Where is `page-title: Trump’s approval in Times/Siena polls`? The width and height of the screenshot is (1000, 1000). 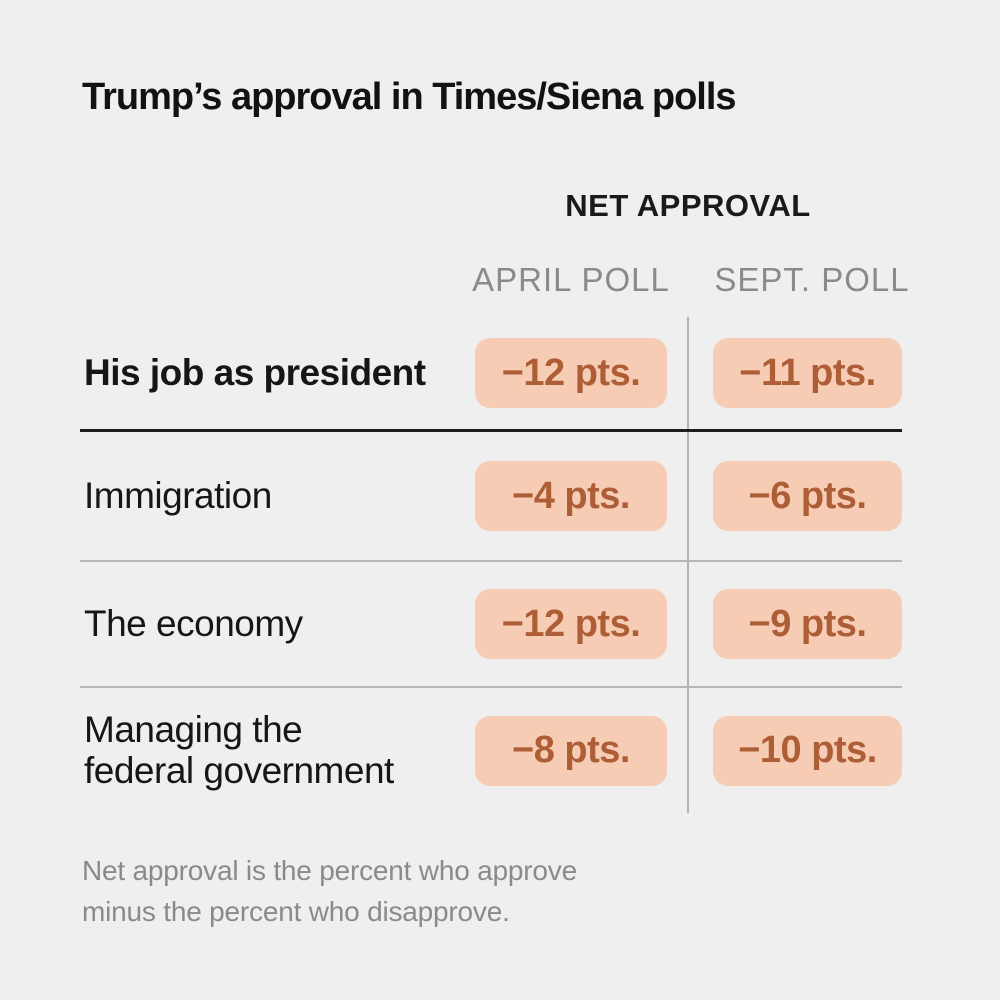 page-title: Trump’s approval in Times/Siena polls is located at coordinates (409, 97).